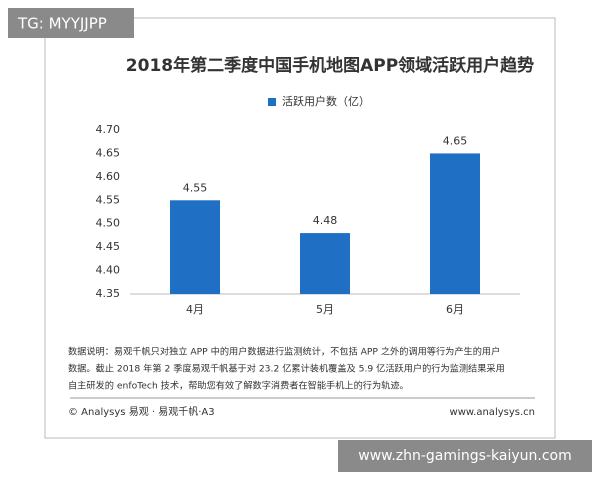 This screenshot has width=600, height=484. I want to click on site: www.zhn-gamings-kaiyun.com, so click(464, 456).